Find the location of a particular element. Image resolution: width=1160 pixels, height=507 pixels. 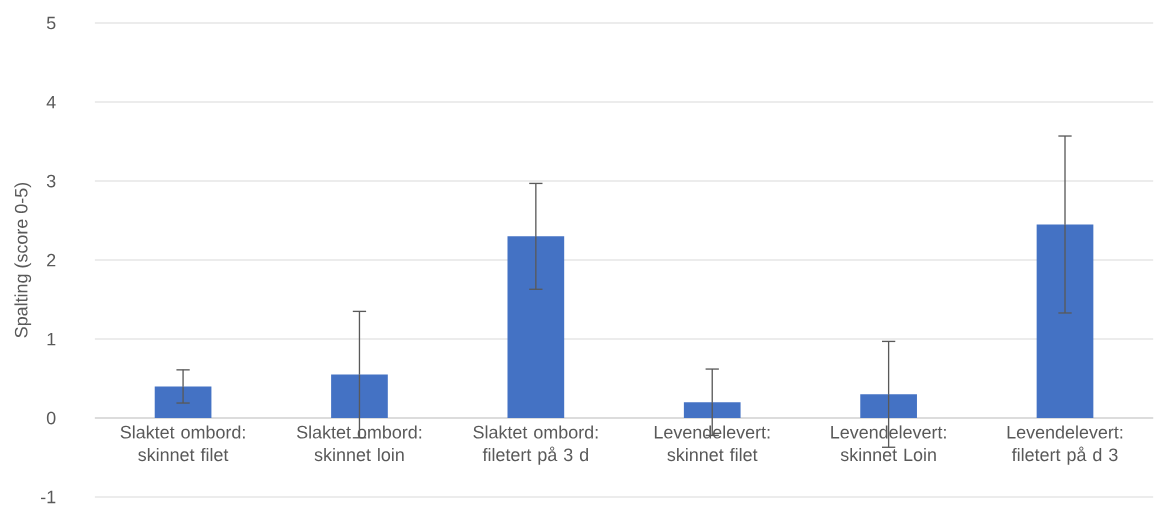

y-tick-label: 0 is located at coordinates (51, 418).